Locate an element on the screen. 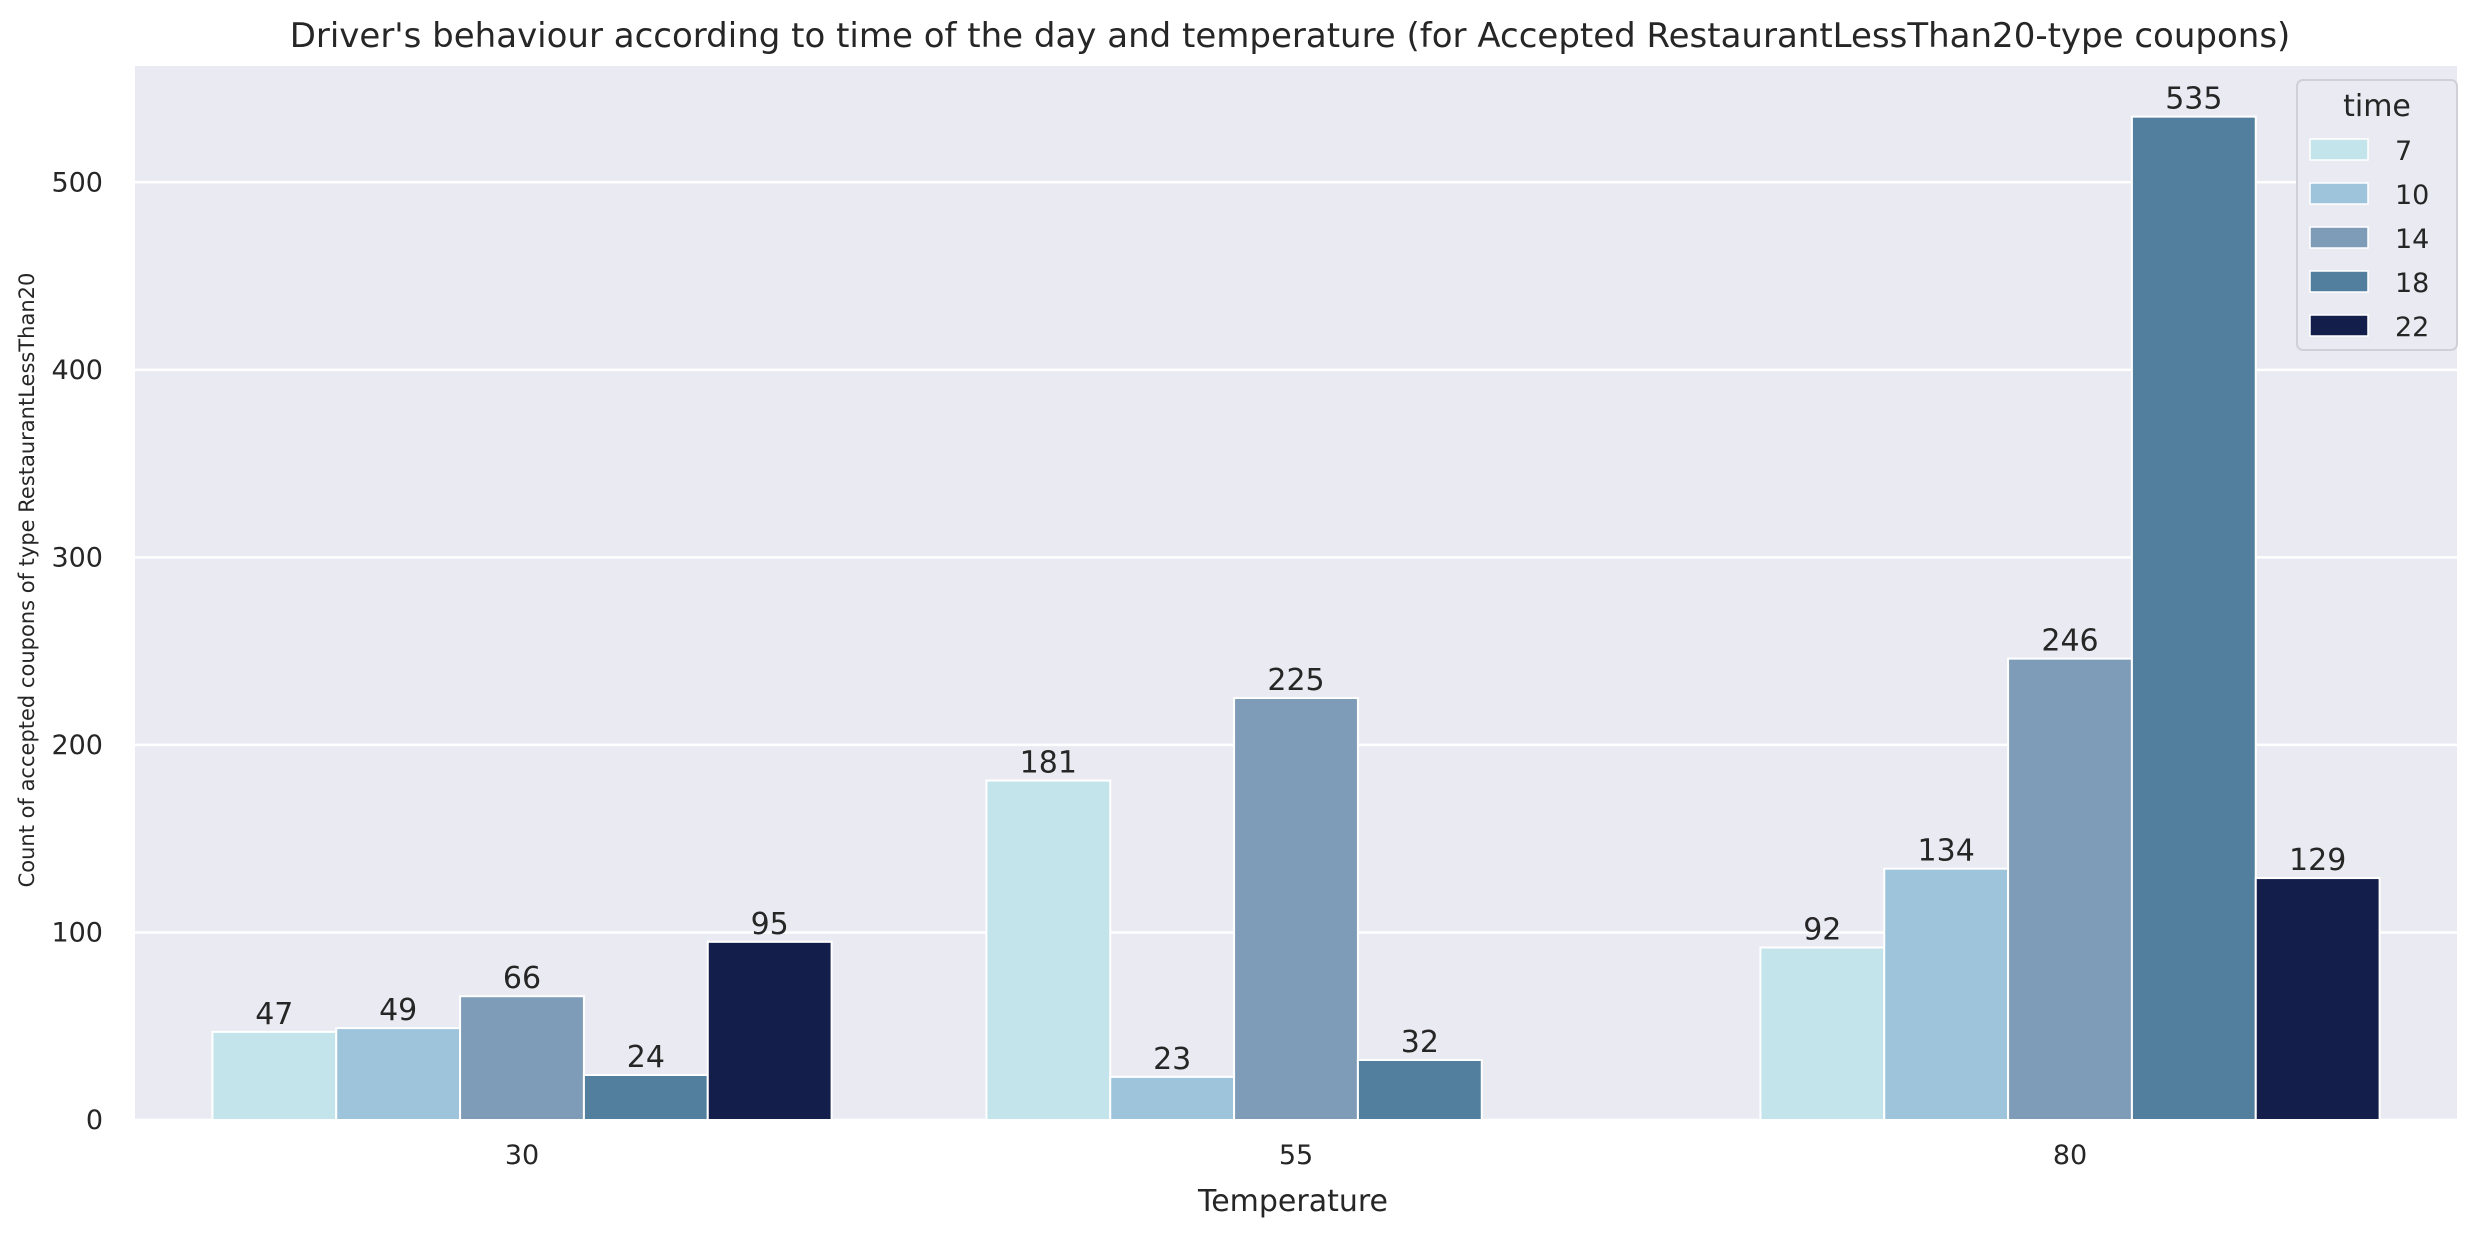 Image resolution: width=2476 pixels, height=1238 pixels. legend-label: 10 is located at coordinates (2412, 195).